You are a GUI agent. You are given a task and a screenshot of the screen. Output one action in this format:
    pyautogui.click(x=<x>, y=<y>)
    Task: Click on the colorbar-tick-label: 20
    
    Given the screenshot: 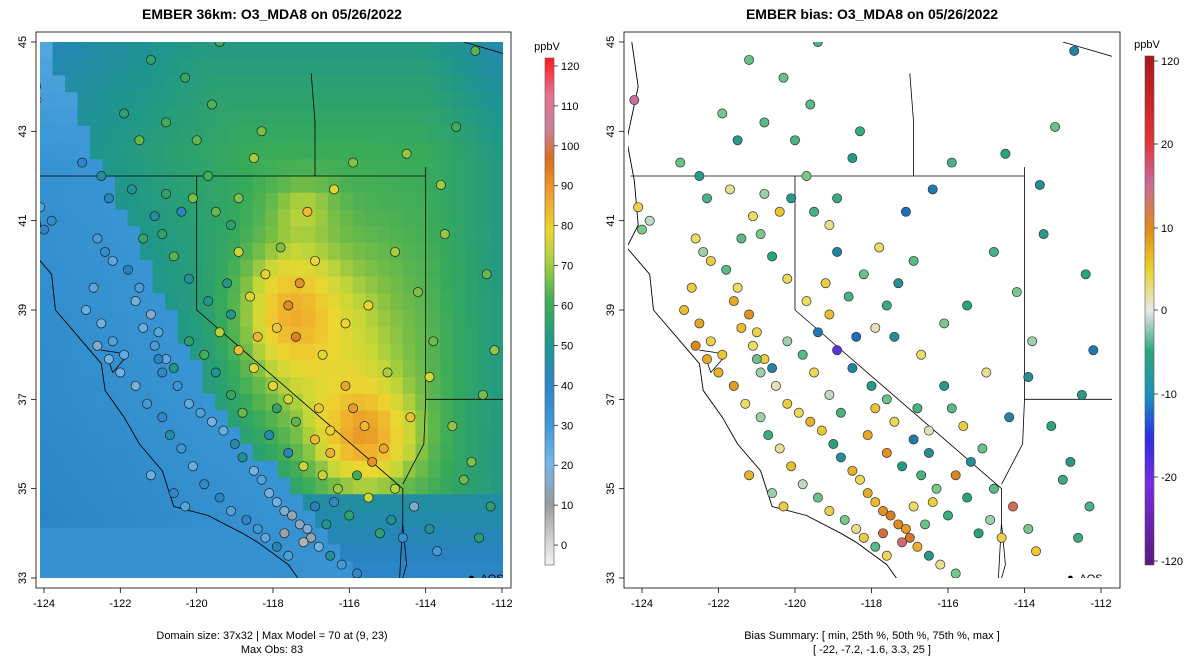 What is the action you would take?
    pyautogui.click(x=567, y=466)
    